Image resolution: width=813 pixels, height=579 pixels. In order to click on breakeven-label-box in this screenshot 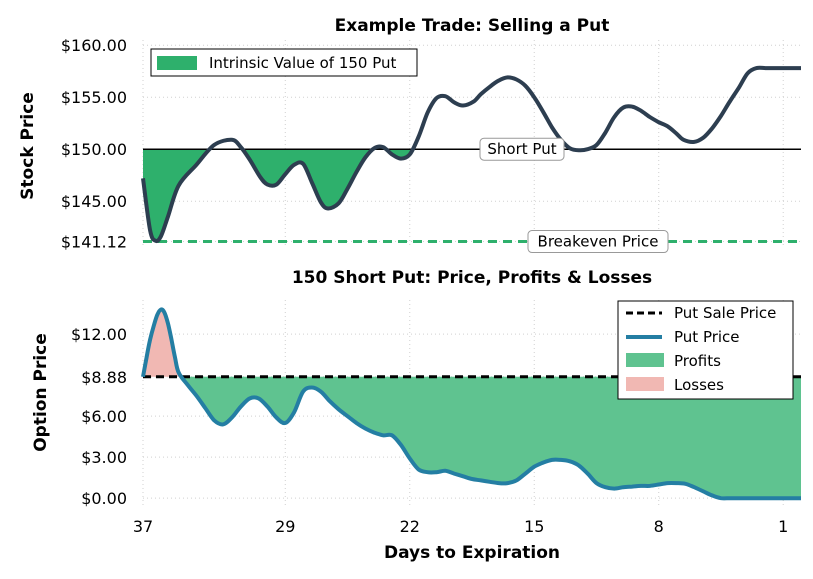, I will do `click(598, 242)`.